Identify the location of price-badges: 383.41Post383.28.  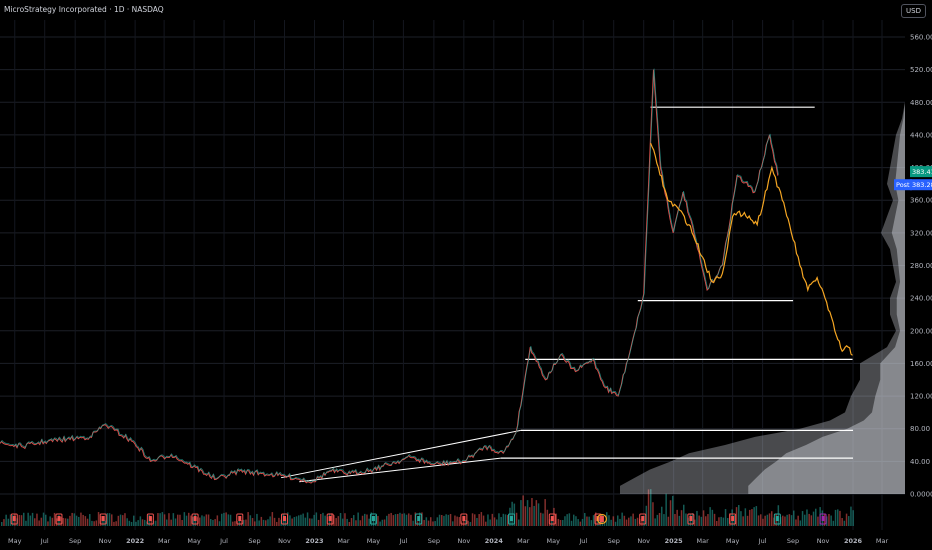
(913, 178).